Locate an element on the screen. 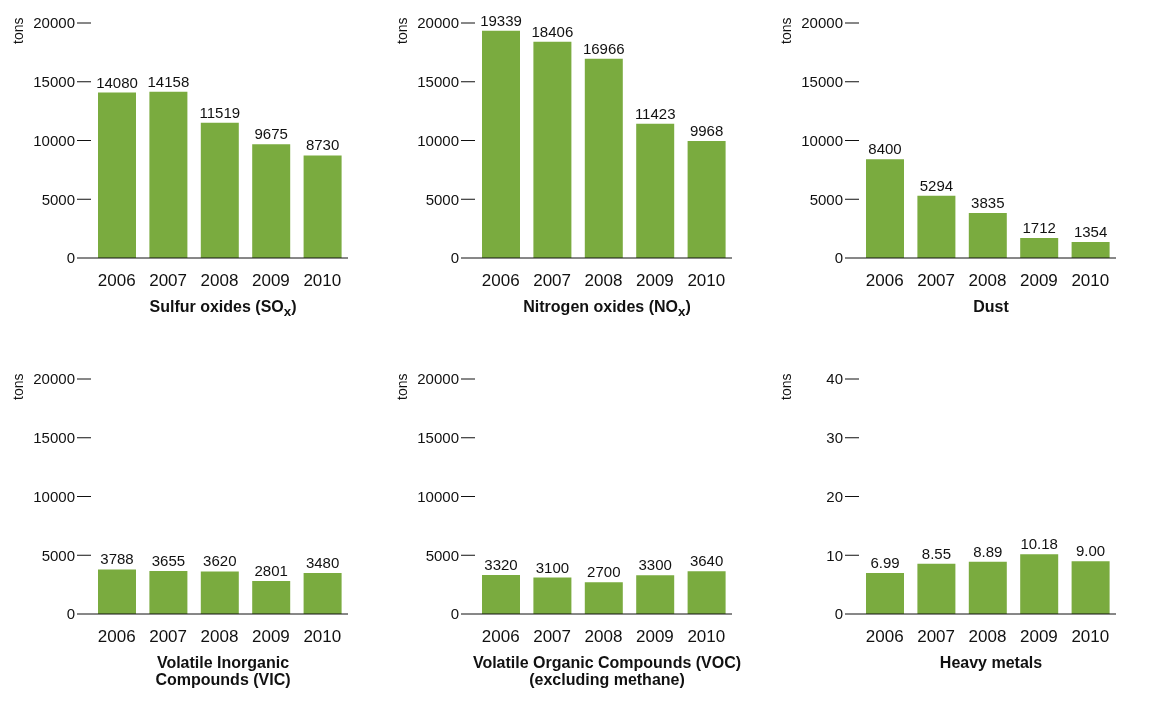 This screenshot has width=1160, height=711. data-label: 3835 is located at coordinates (988, 202).